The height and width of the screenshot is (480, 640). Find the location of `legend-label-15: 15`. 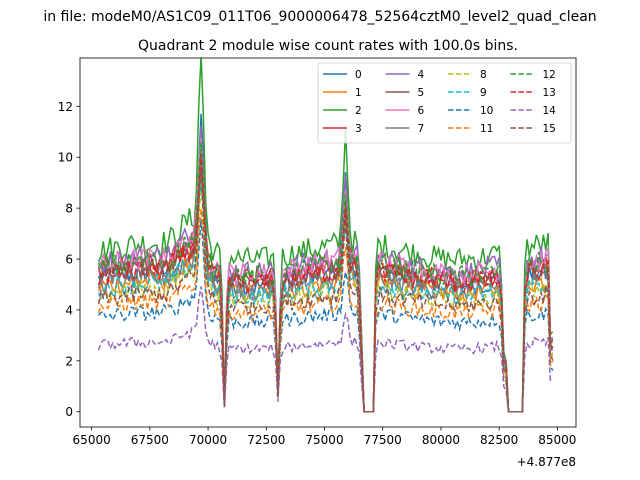

legend-label-15: 15 is located at coordinates (549, 129).